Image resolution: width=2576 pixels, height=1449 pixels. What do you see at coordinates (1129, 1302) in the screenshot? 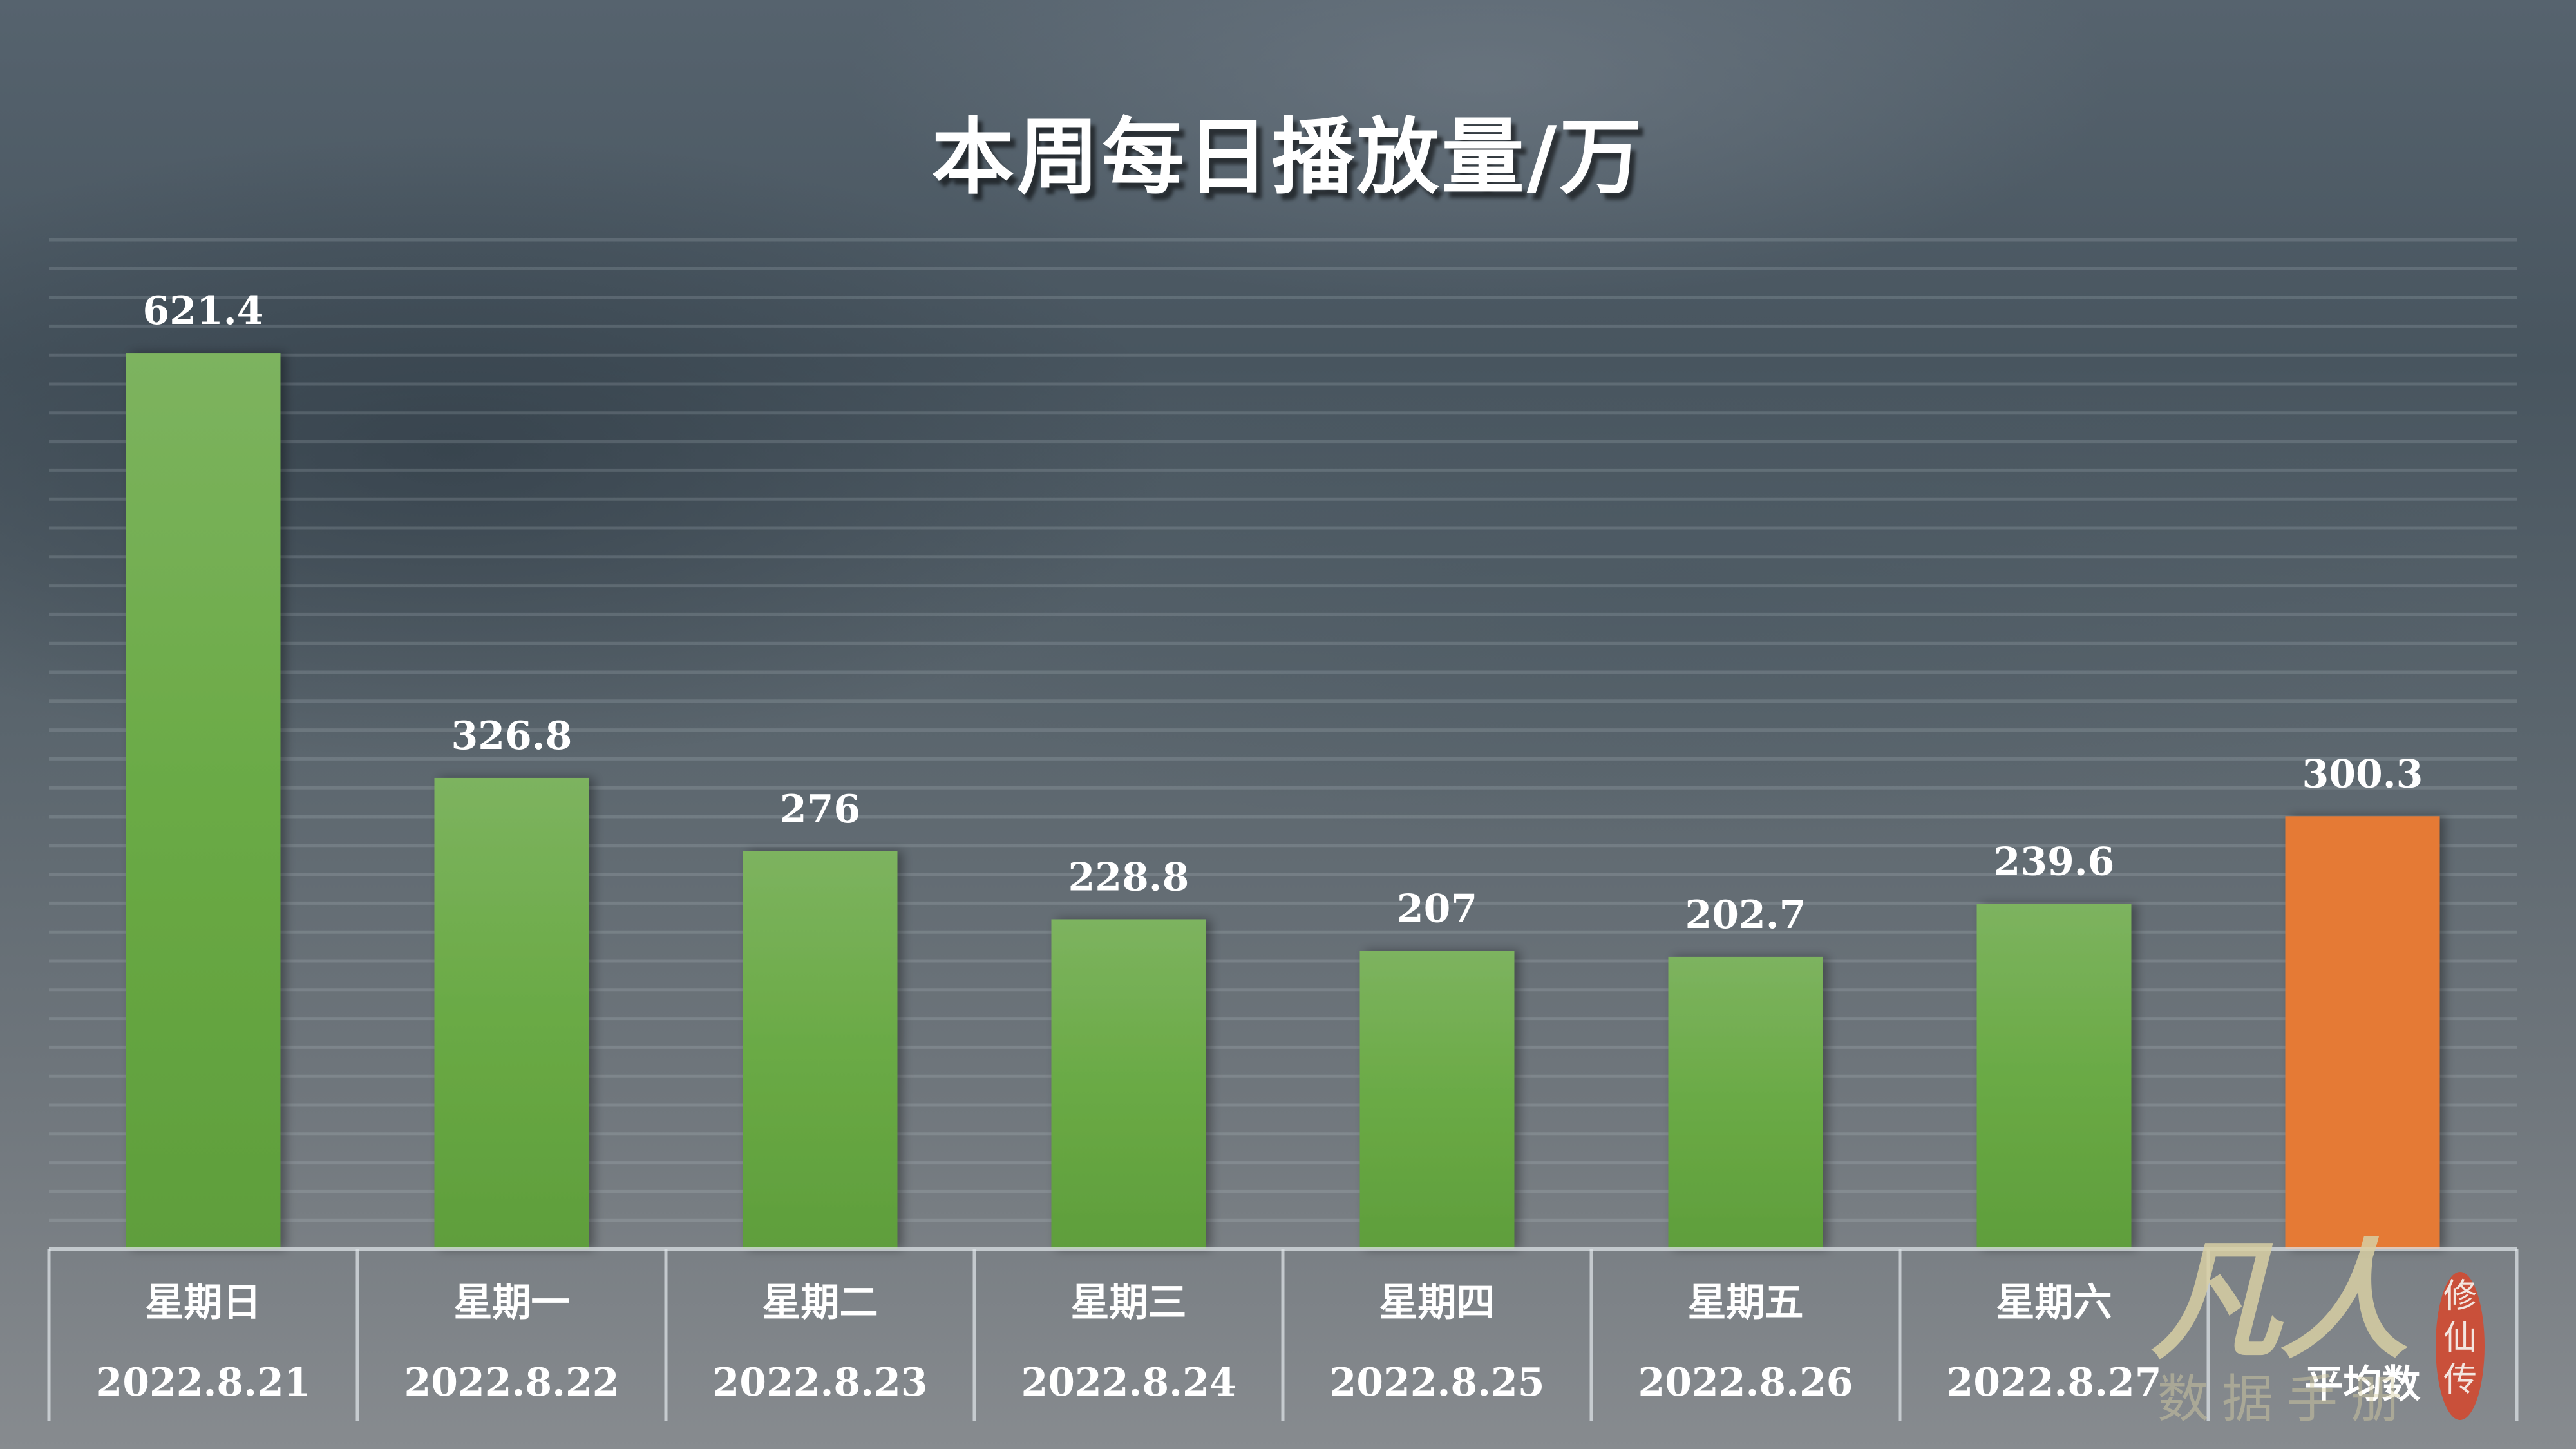
I see `category-label: 星期三` at bounding box center [1129, 1302].